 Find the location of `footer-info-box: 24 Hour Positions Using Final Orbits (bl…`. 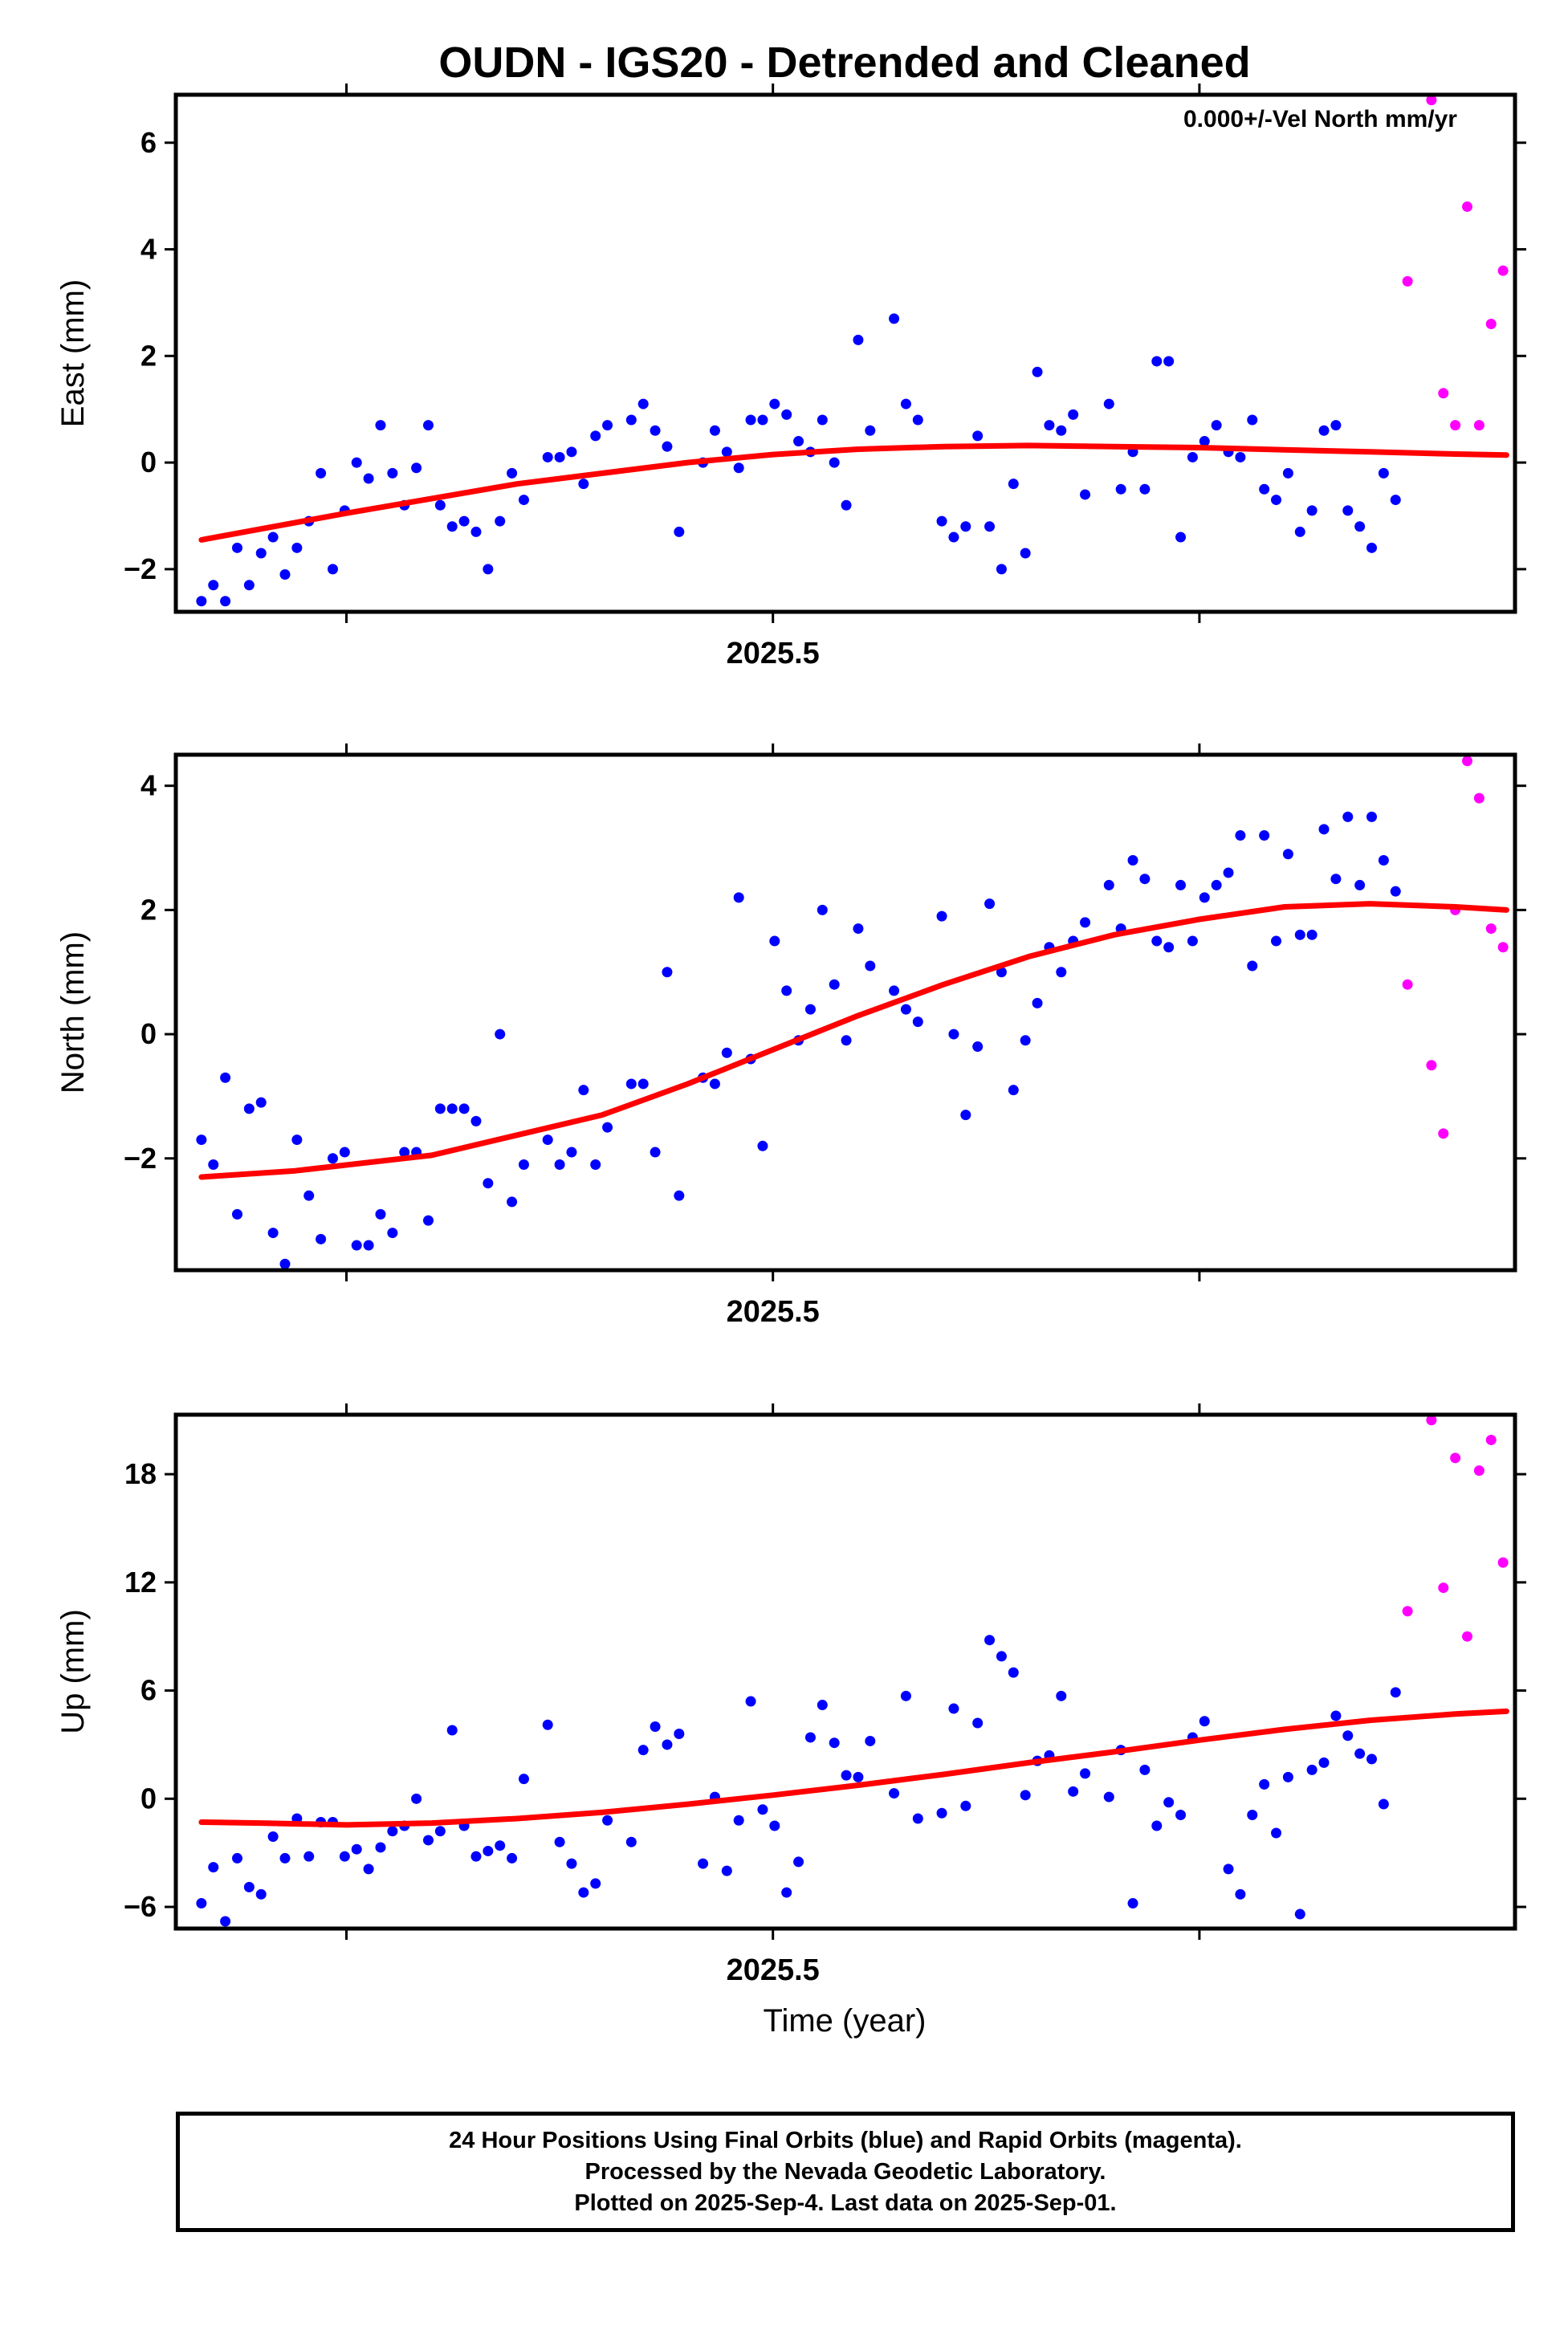

footer-info-box: 24 Hour Positions Using Final Orbits (bl… is located at coordinates (845, 2172).